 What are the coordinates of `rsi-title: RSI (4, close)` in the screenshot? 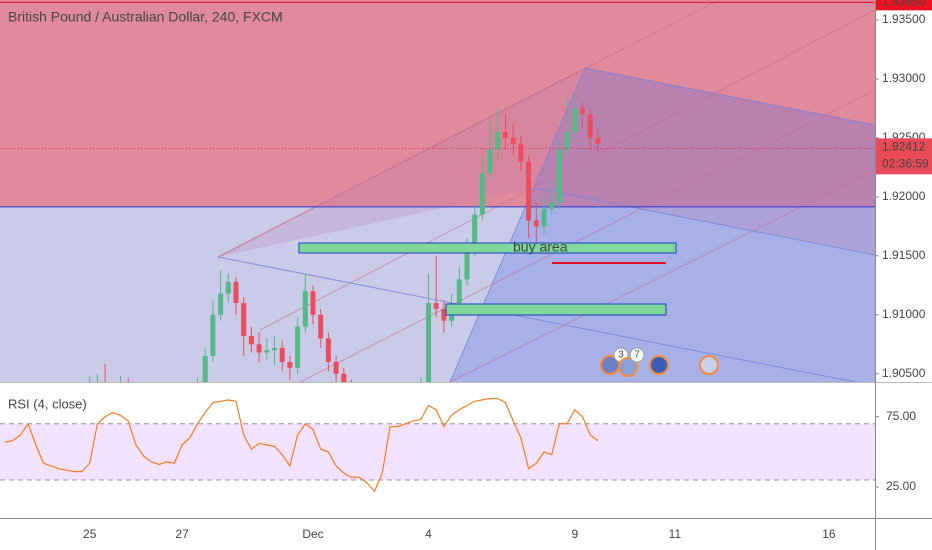 It's located at (47, 403).